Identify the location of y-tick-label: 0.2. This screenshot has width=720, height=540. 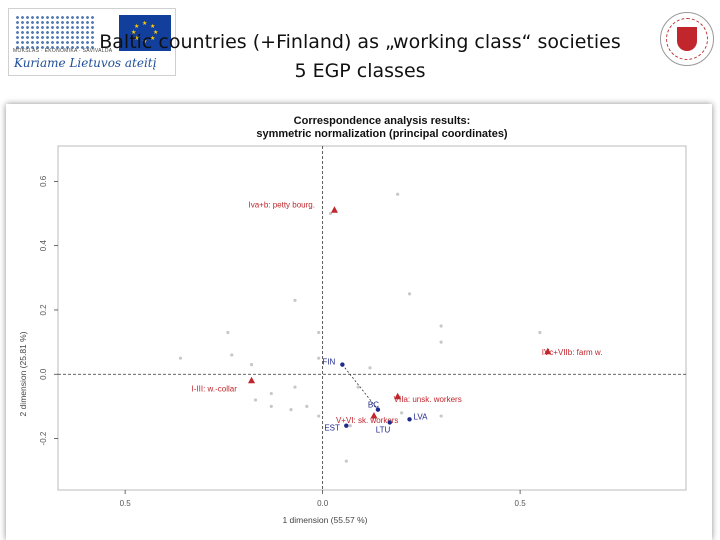
(43, 310).